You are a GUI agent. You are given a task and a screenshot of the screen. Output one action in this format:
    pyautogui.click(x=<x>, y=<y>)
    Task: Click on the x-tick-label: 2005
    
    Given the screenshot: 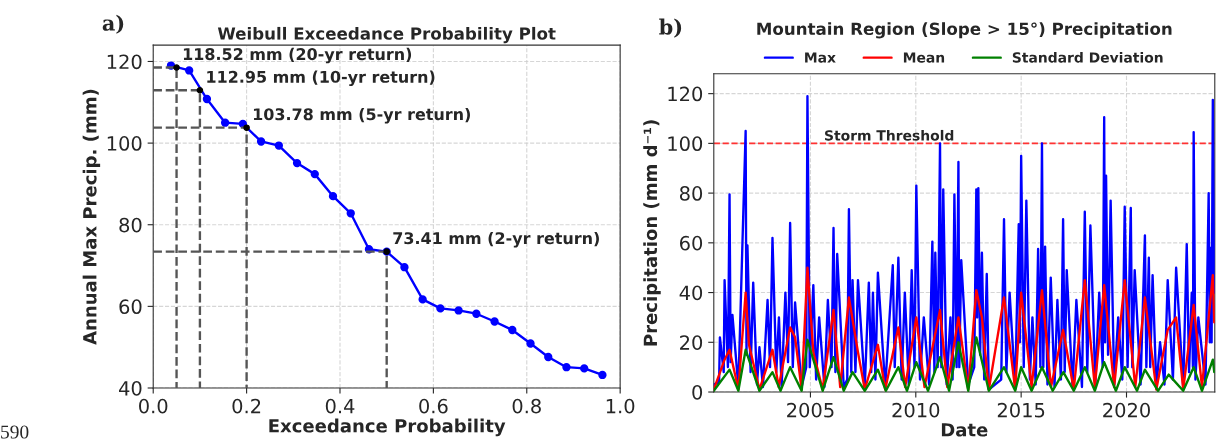 What is the action you would take?
    pyautogui.click(x=810, y=410)
    